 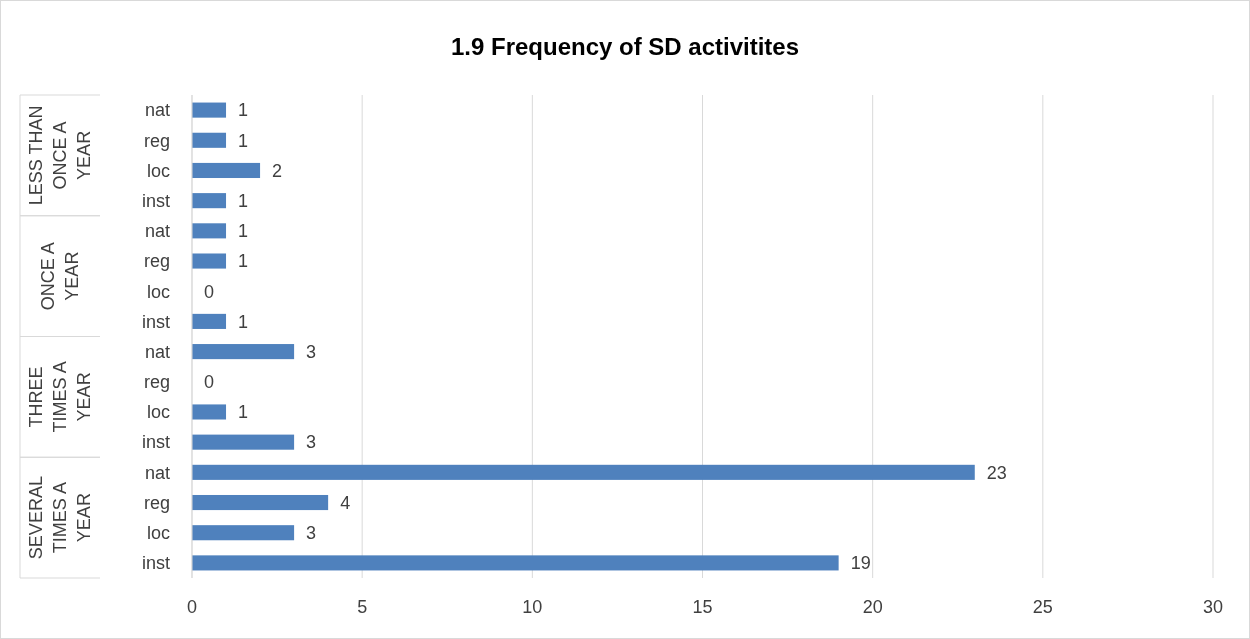 I want to click on text: THREE TIMES A YEAR, so click(x=60, y=397).